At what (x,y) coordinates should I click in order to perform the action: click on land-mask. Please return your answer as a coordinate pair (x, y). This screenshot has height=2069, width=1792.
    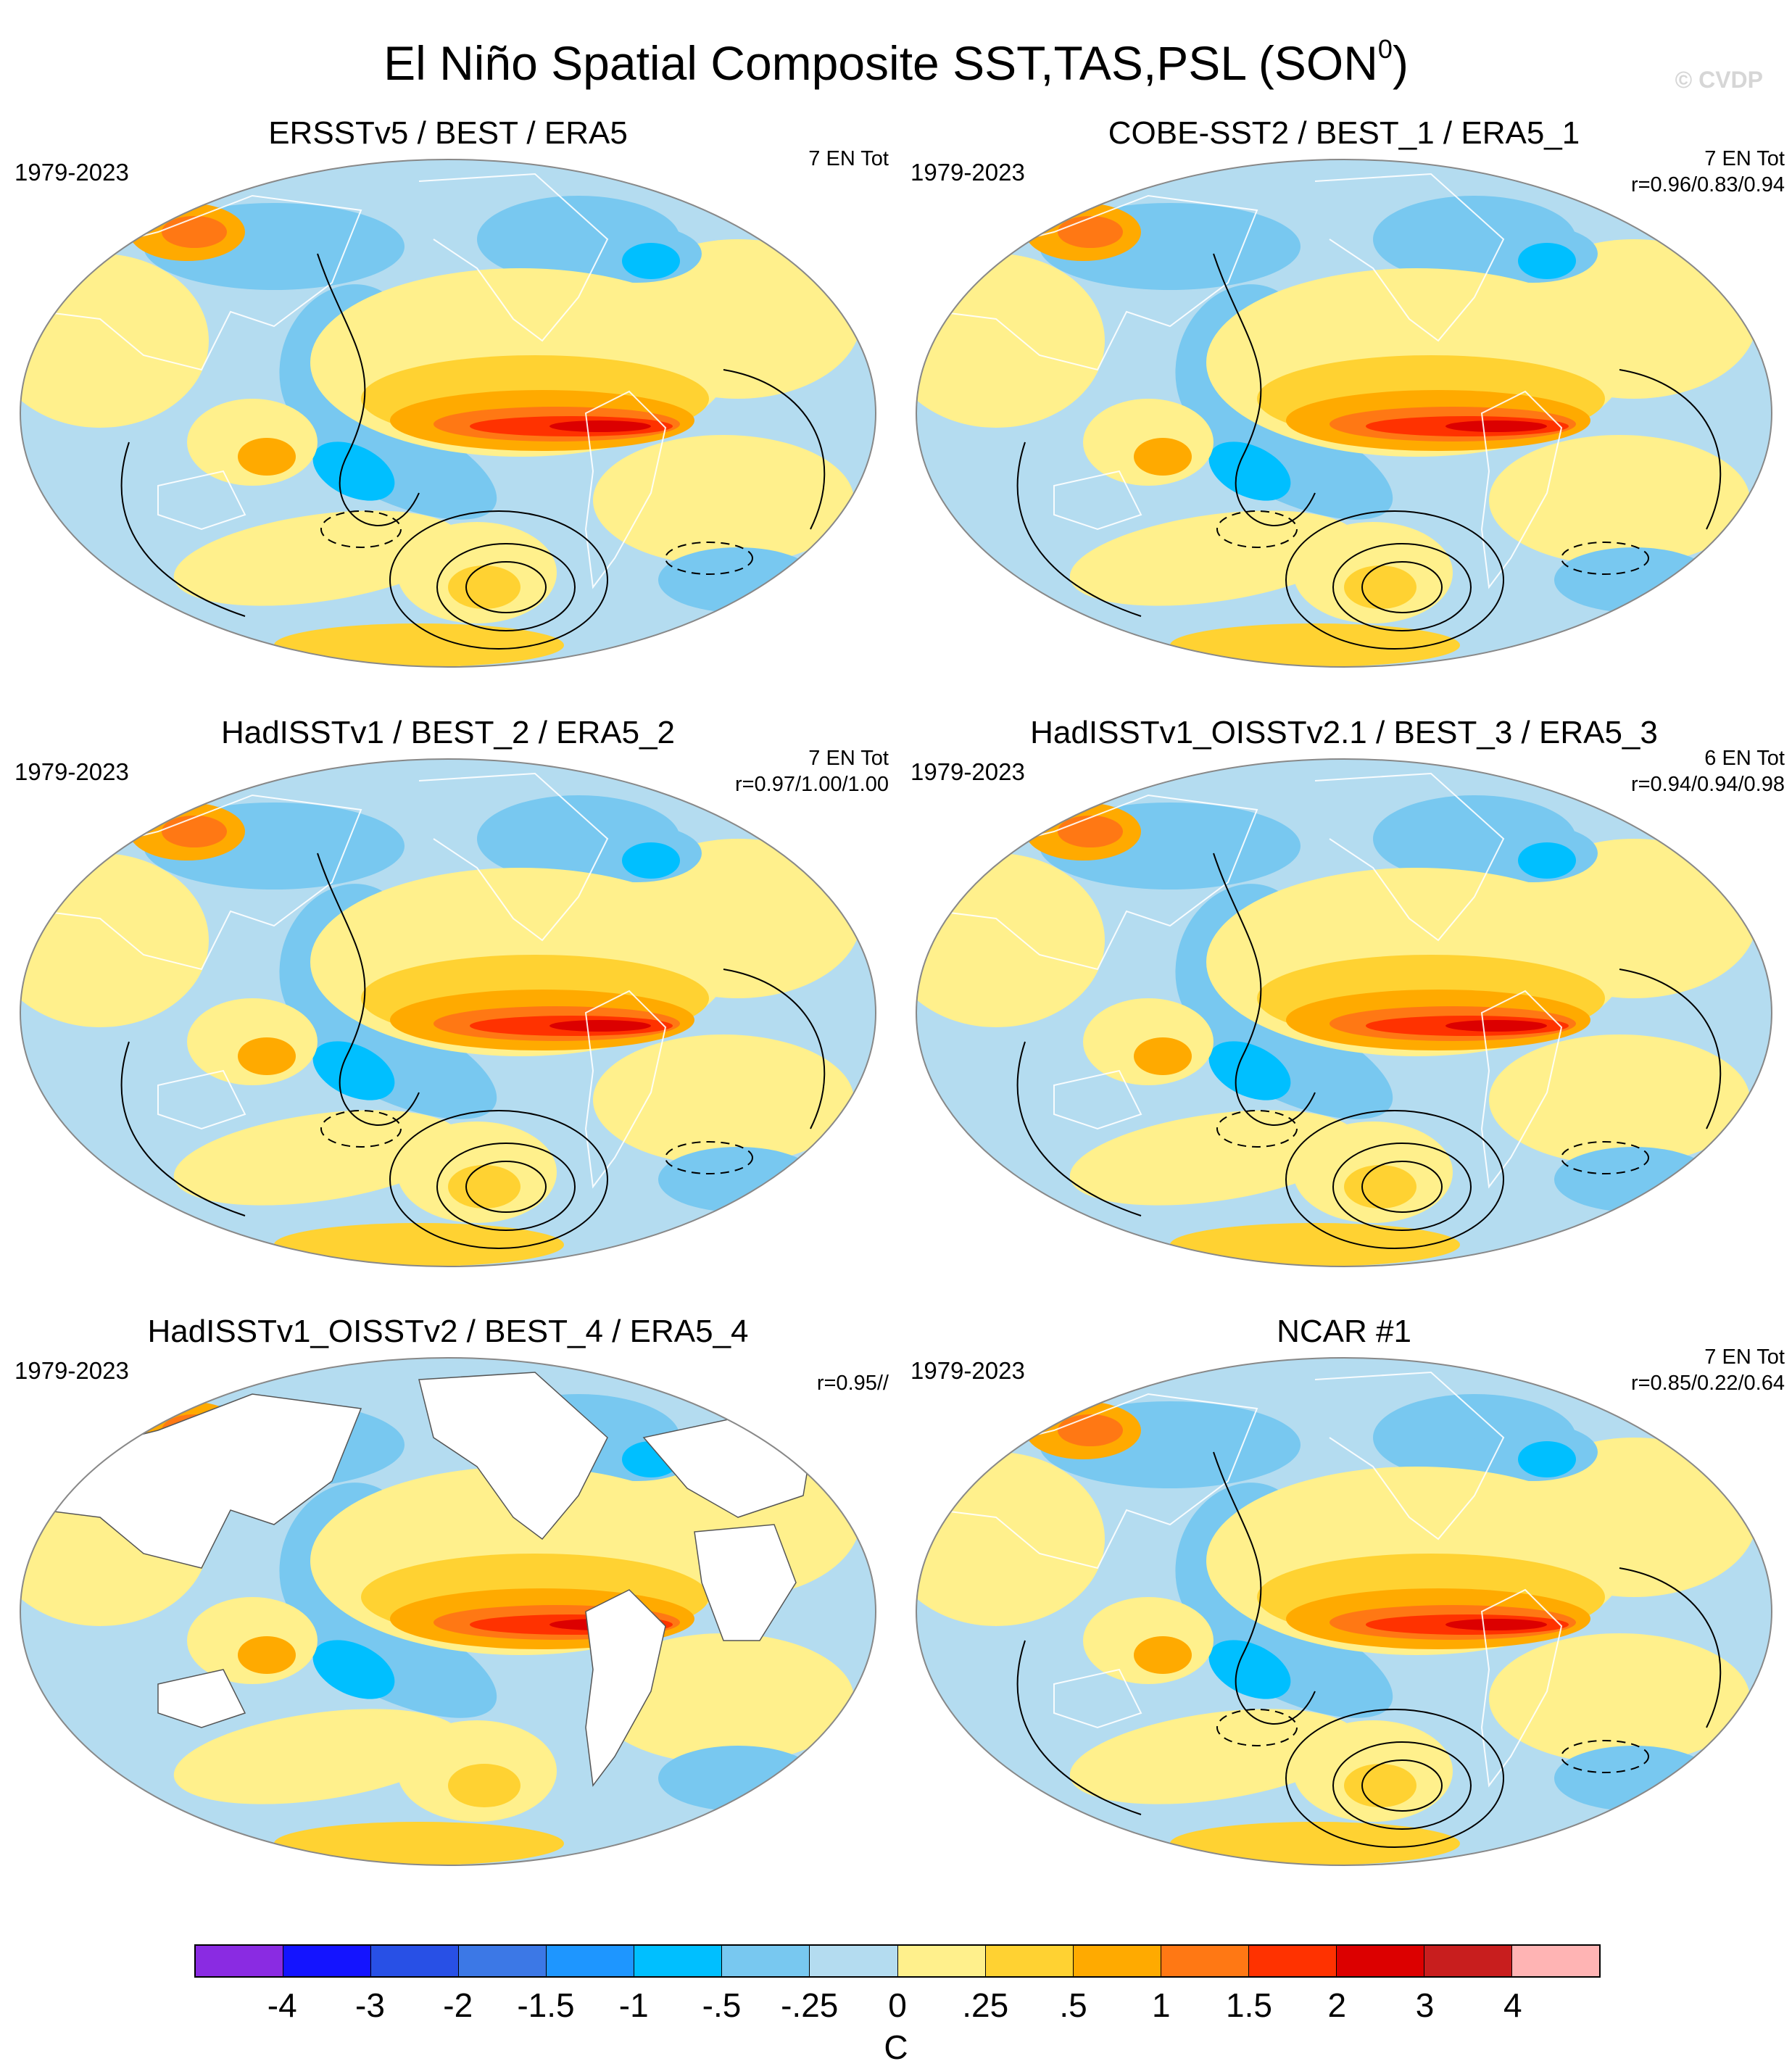
    Looking at the image, I should click on (426, 1579).